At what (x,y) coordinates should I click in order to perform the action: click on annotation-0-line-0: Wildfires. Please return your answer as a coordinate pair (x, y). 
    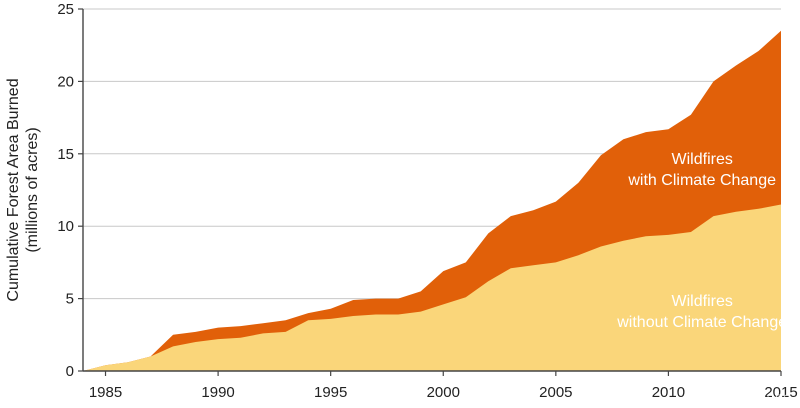
    Looking at the image, I should click on (702, 159).